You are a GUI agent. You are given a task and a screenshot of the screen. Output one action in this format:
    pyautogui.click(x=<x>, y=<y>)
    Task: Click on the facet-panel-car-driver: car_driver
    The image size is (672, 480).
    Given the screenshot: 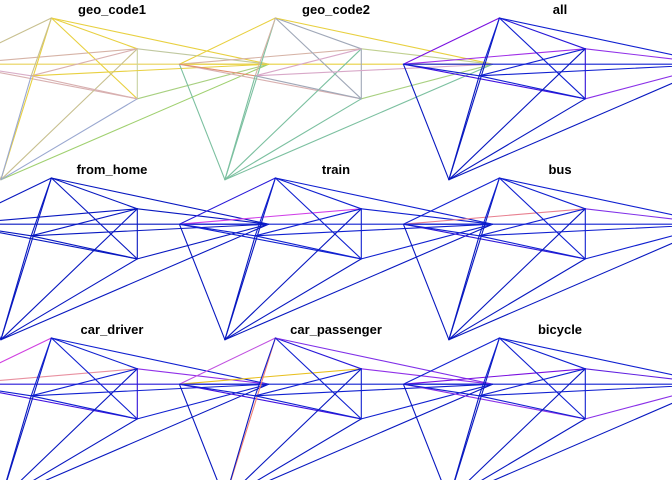 What is the action you would take?
    pyautogui.click(x=135, y=401)
    